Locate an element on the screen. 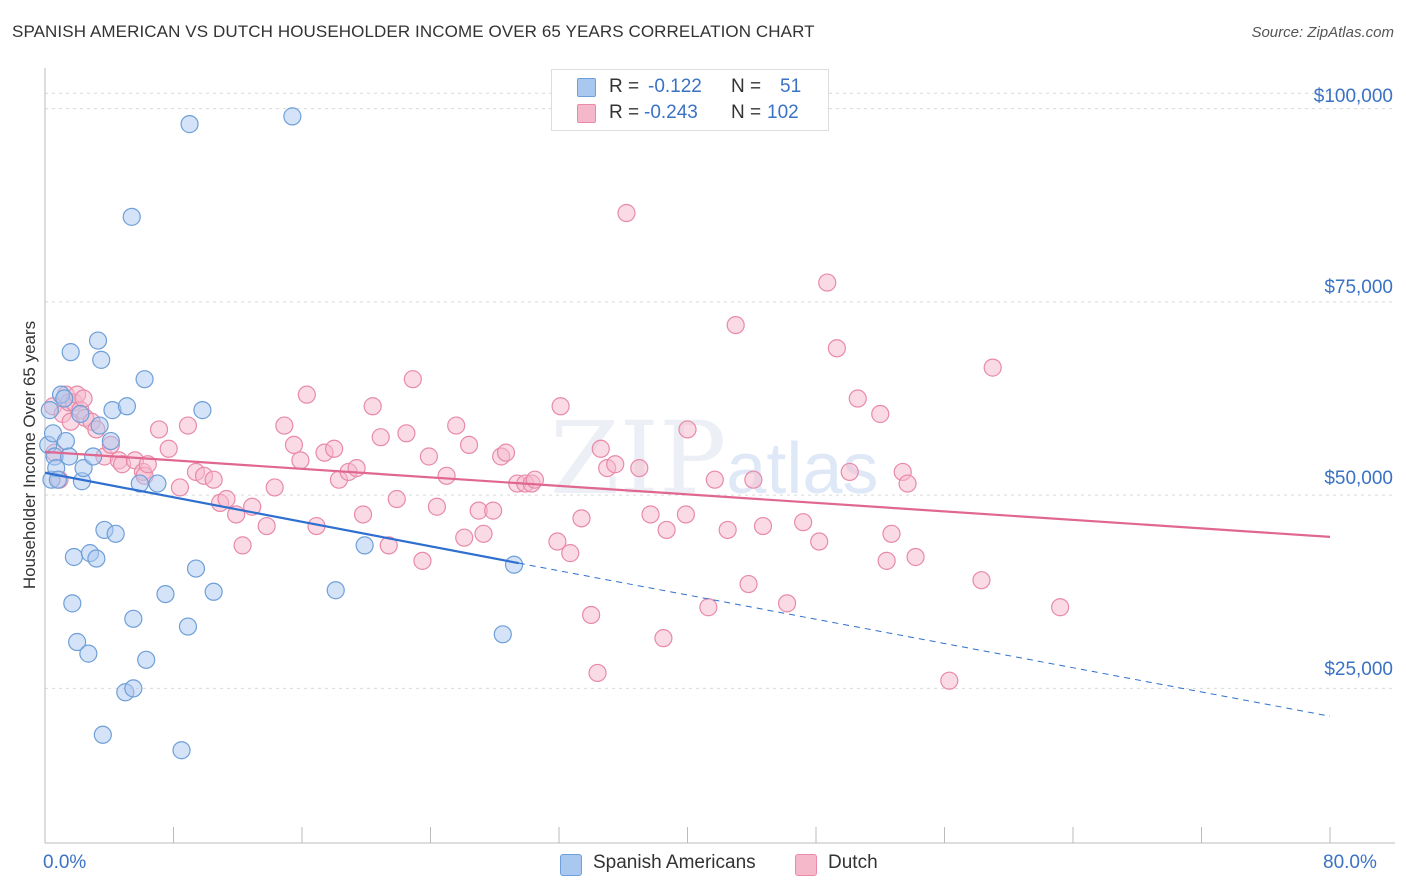 The width and height of the screenshot is (1406, 892). stats-box: R = -0.122 N = 51 R = -0.243 N = 102 is located at coordinates (690, 100).